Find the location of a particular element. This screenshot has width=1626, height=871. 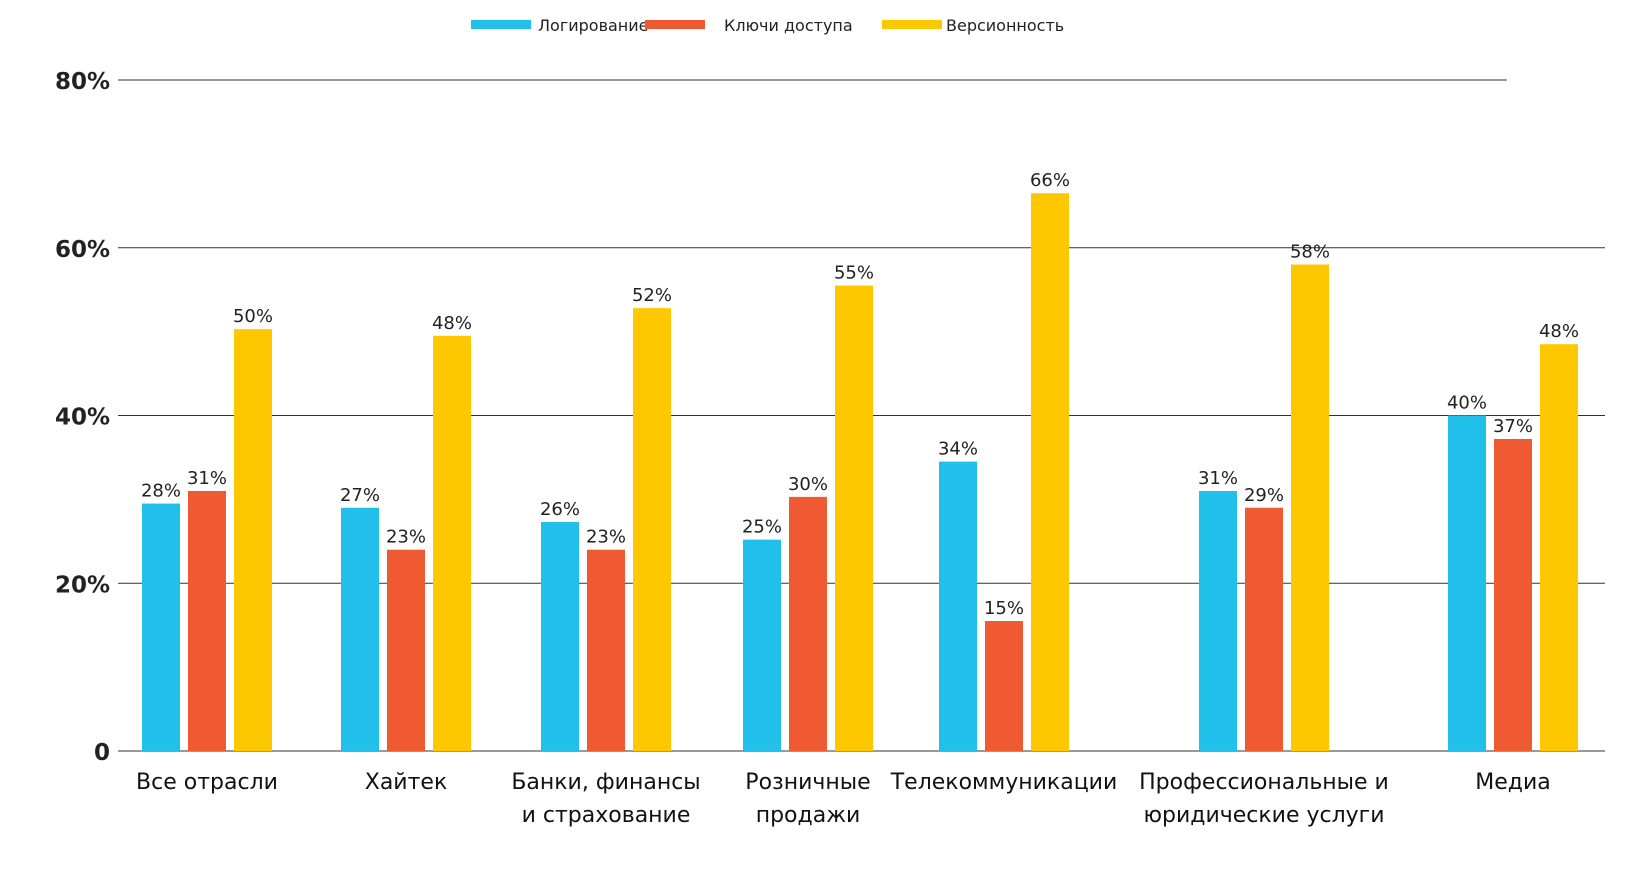

value-label: 37% is located at coordinates (1513, 426).